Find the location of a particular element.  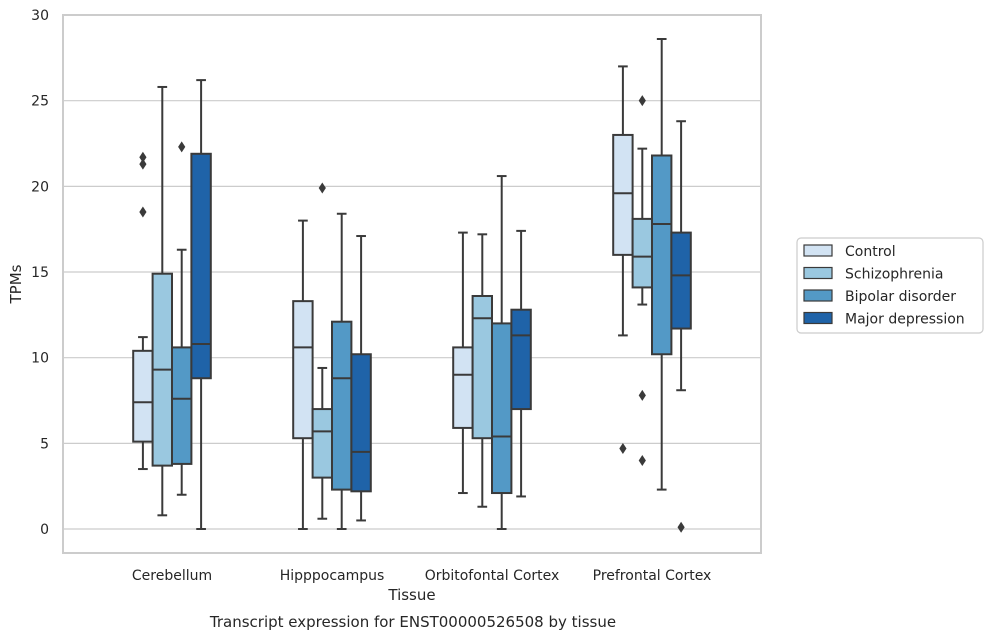

x-tick-label: Hipppocampus is located at coordinates (332, 576).